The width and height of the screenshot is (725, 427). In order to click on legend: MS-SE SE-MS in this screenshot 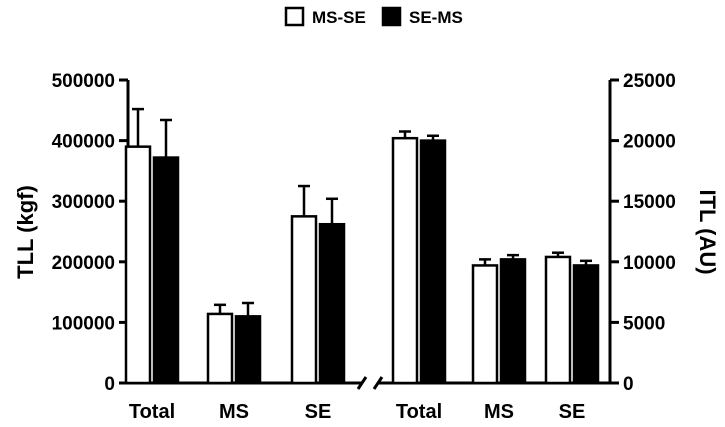, I will do `click(373, 16)`.